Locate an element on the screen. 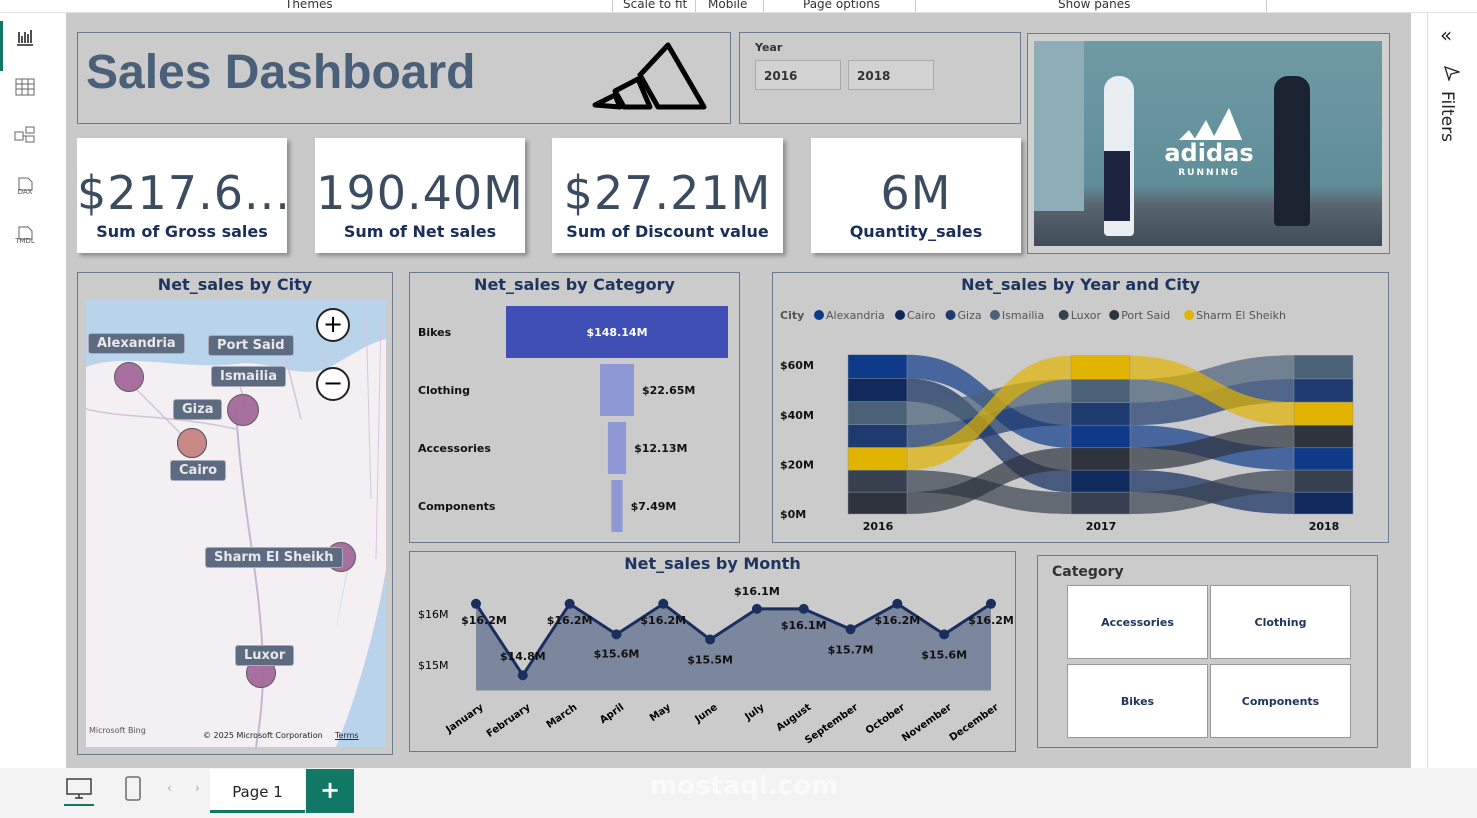 This screenshot has height=818, width=1477. watermark: mostaql.com is located at coordinates (744, 786).